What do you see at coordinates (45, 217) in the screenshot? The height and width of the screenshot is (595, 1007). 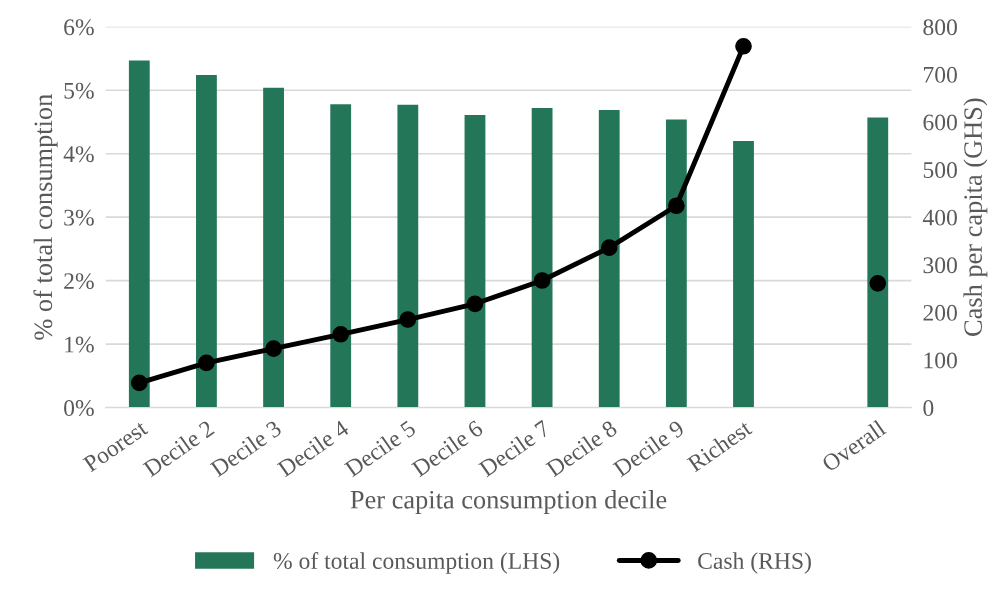 I see `y-axis-title: % of total consumption` at bounding box center [45, 217].